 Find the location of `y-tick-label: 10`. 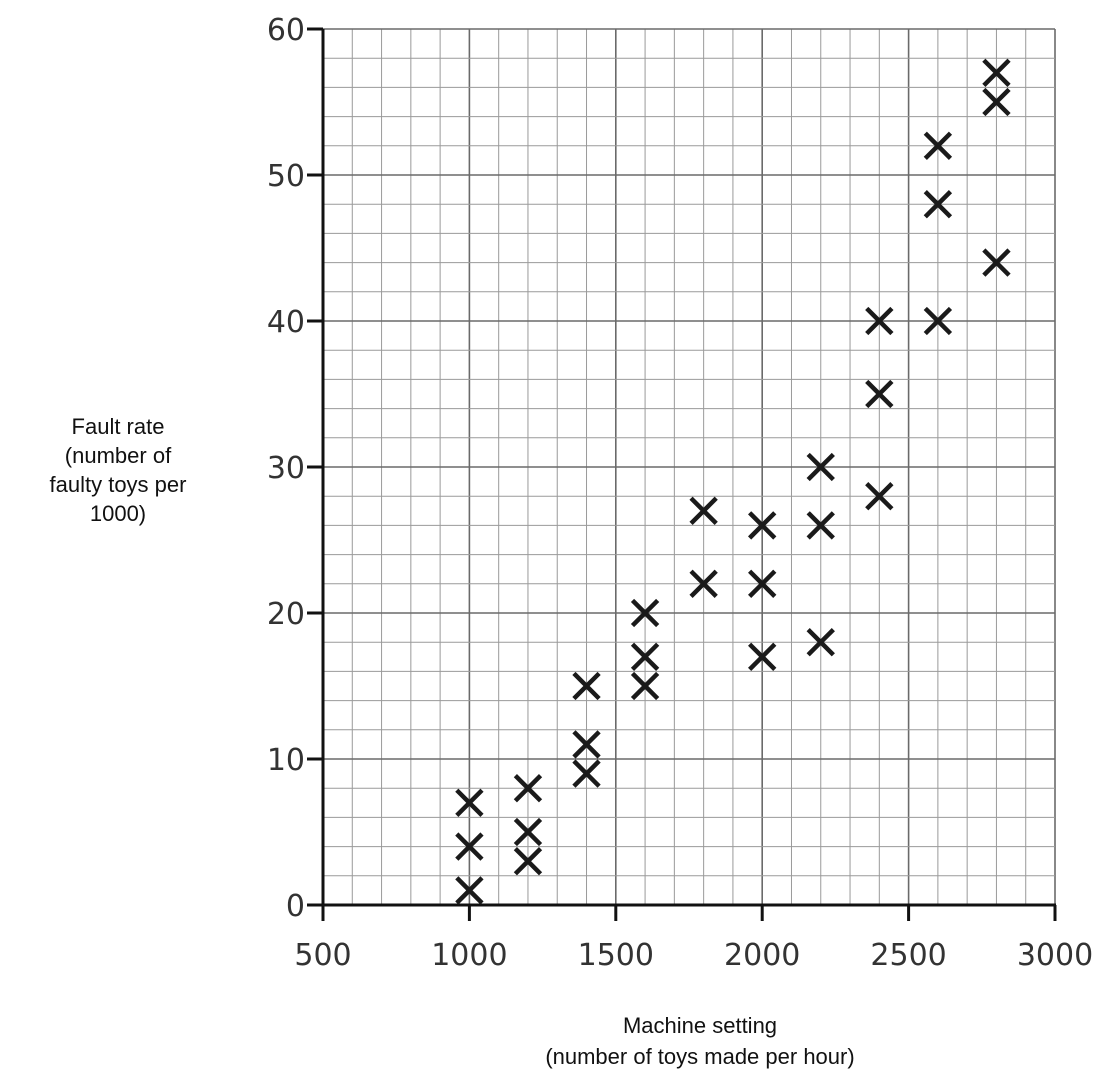

y-tick-label: 10 is located at coordinates (286, 760).